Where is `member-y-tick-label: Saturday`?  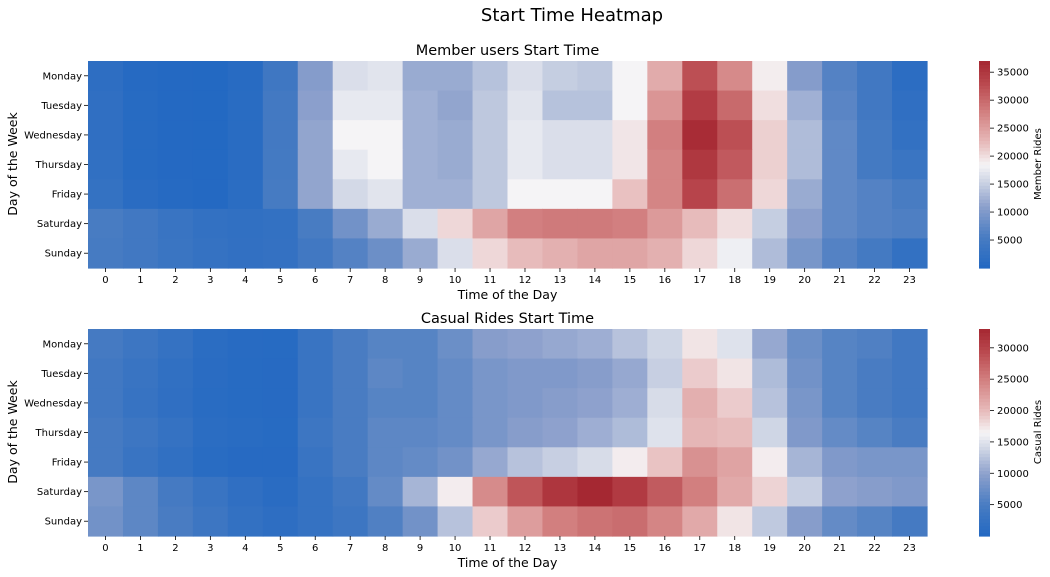 member-y-tick-label: Saturday is located at coordinates (59, 224).